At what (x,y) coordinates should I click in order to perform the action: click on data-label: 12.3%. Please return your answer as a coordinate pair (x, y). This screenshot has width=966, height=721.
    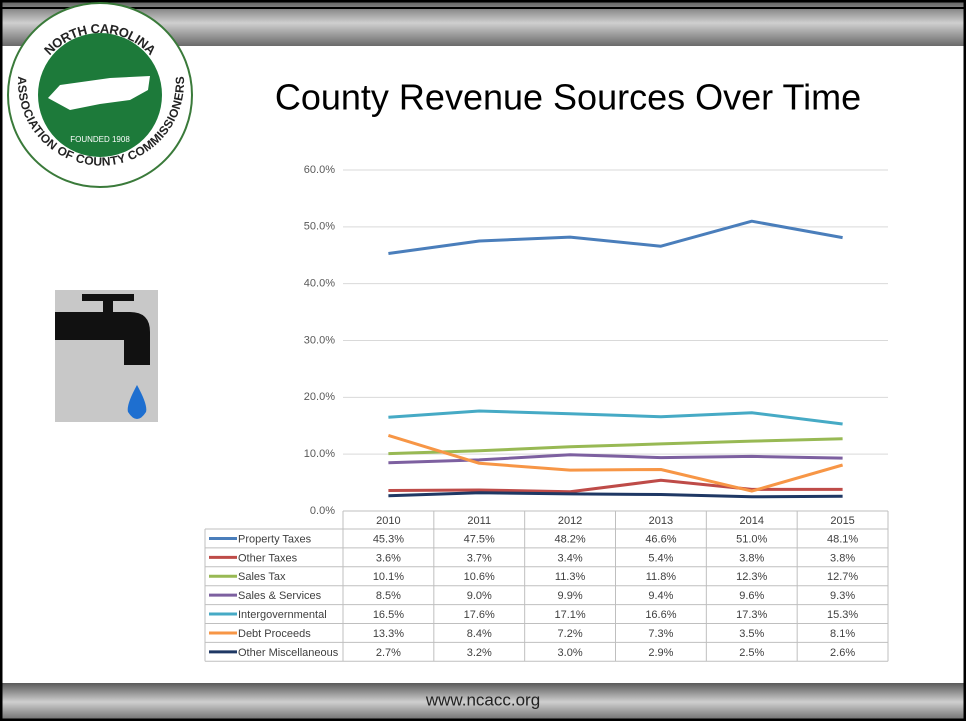
    Looking at the image, I should click on (751, 577).